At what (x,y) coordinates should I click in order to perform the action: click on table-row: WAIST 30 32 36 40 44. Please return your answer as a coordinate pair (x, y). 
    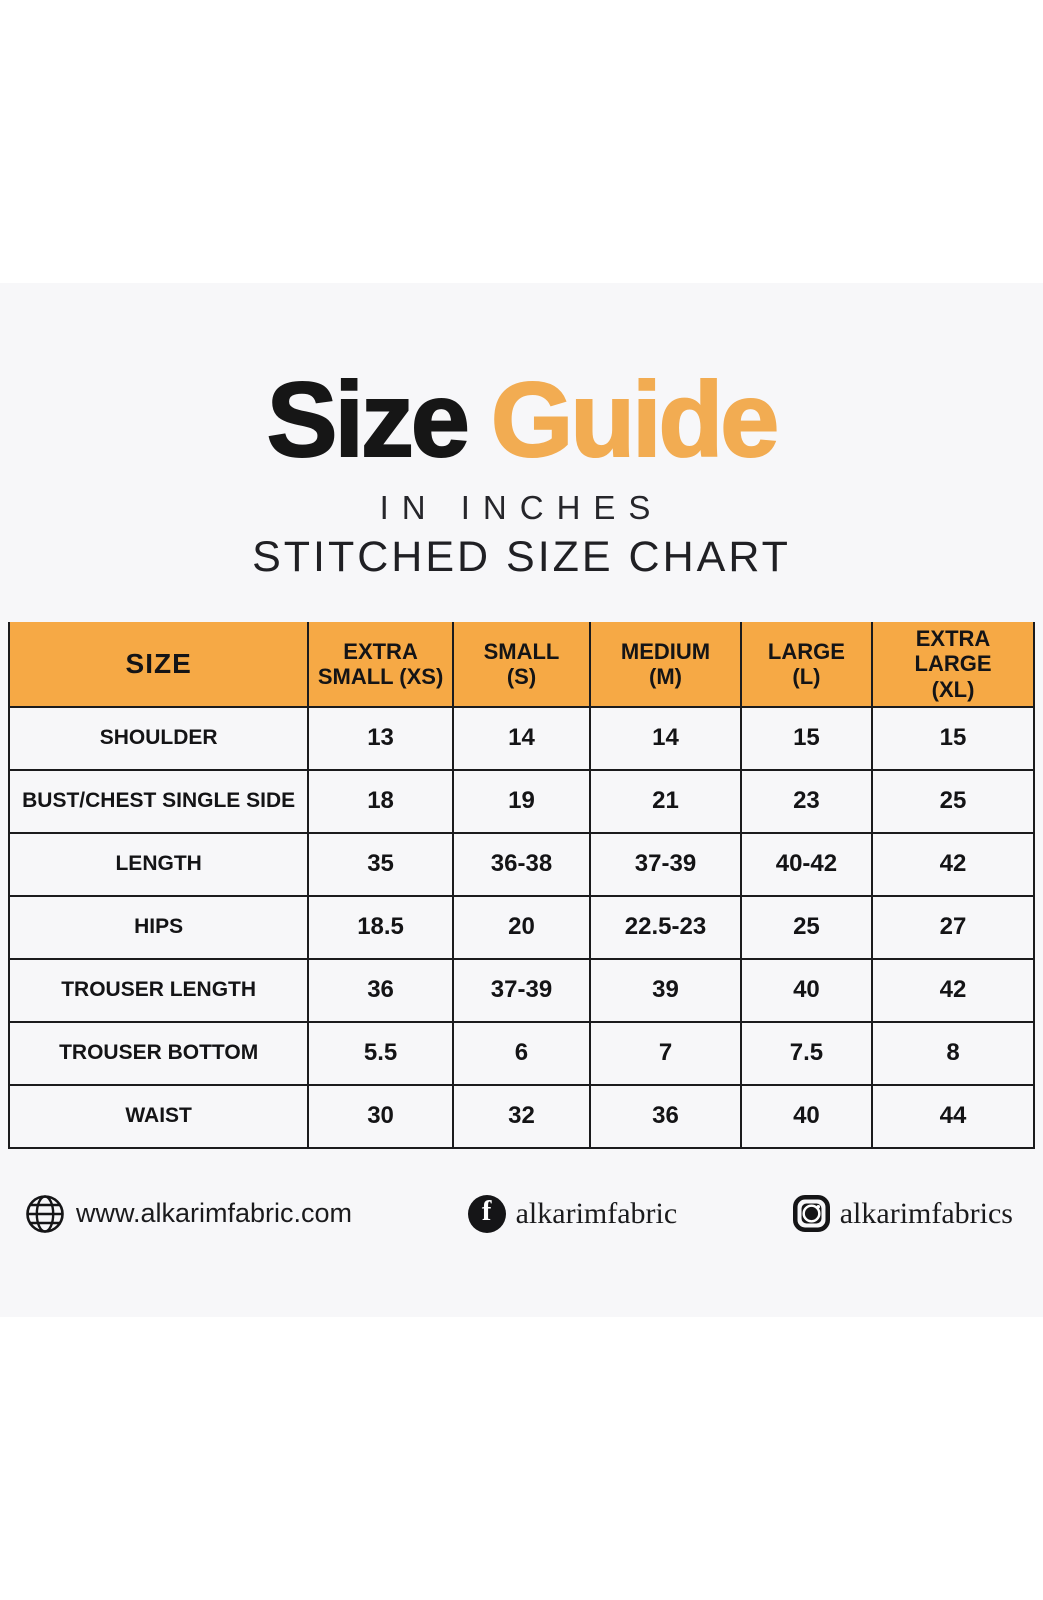
    Looking at the image, I should click on (521, 1116).